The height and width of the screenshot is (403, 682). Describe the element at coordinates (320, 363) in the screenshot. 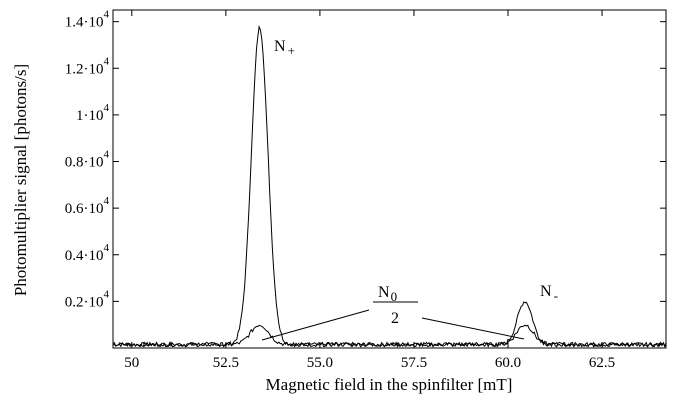

I see `x-tick-label: 55.0` at that location.